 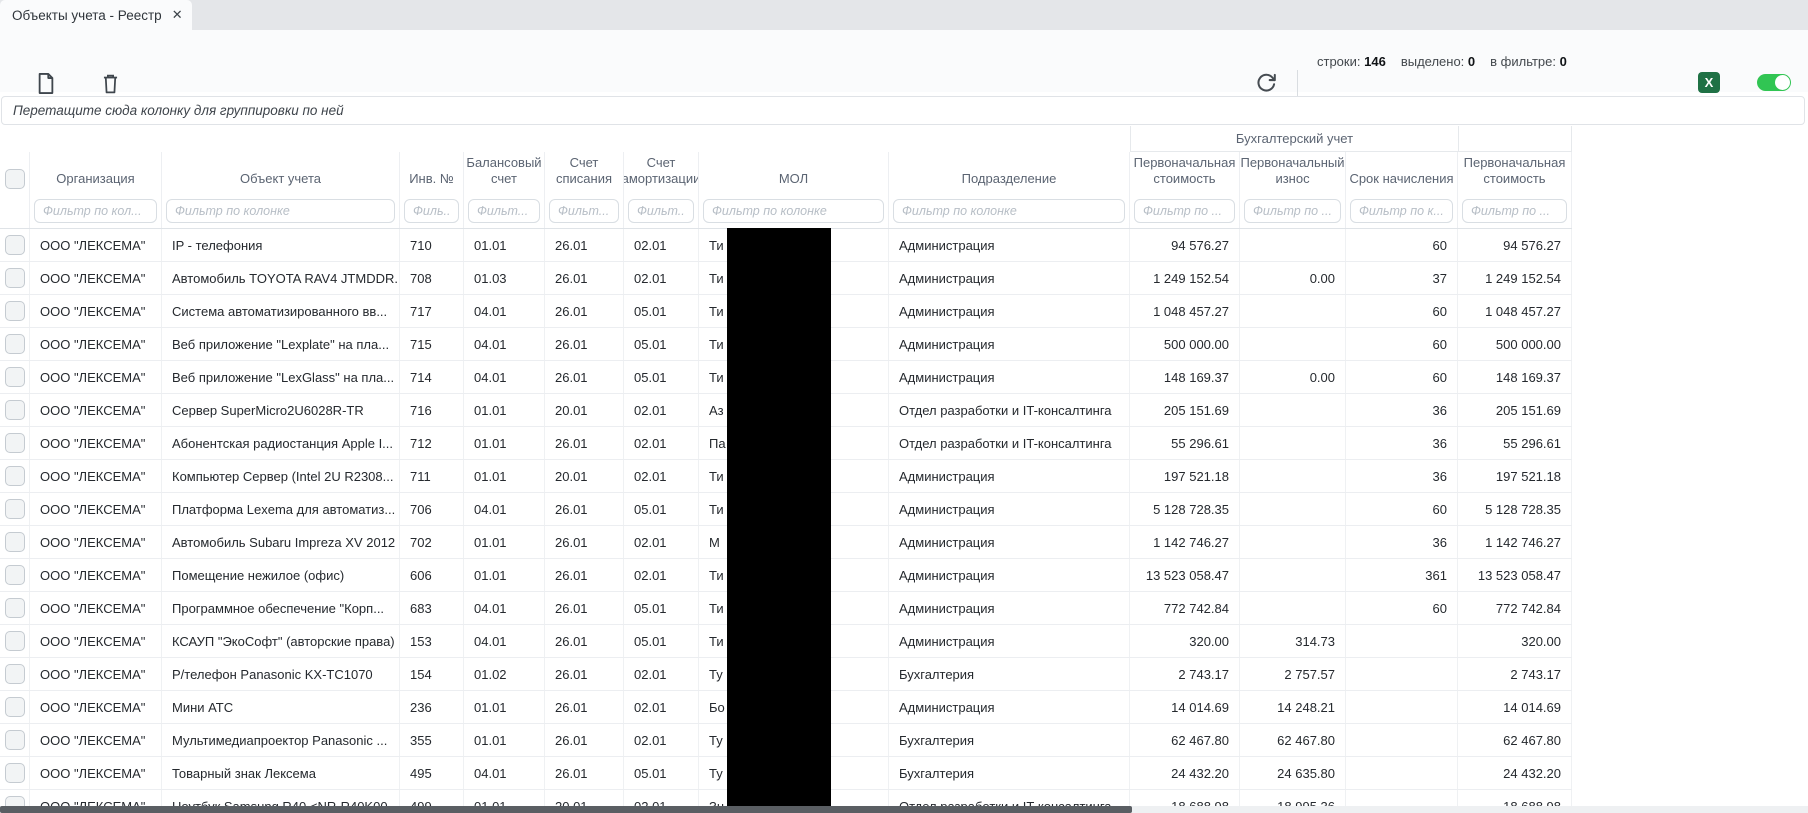 I want to click on column-group-header-accounting: Бухгалтерский учет, so click(x=1294, y=139).